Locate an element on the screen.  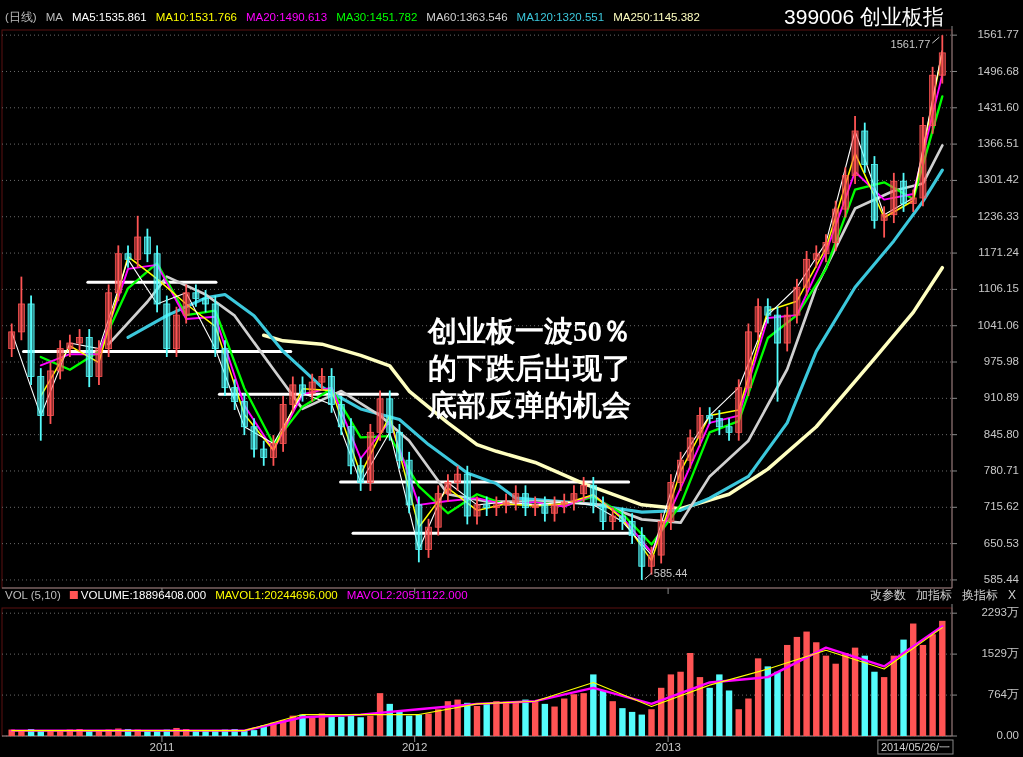
text: 加指标 is located at coordinates (933, 595).